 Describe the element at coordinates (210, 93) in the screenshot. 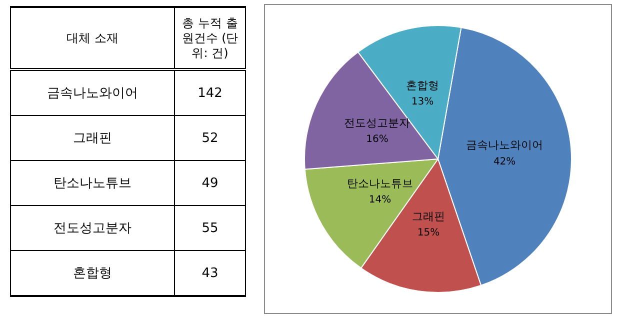

I see `text: 142` at that location.